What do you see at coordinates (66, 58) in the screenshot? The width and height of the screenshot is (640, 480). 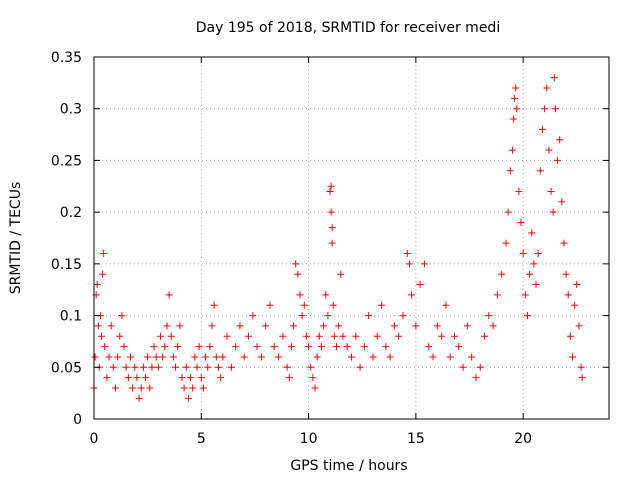 I see `y-tick-label: 0.35` at bounding box center [66, 58].